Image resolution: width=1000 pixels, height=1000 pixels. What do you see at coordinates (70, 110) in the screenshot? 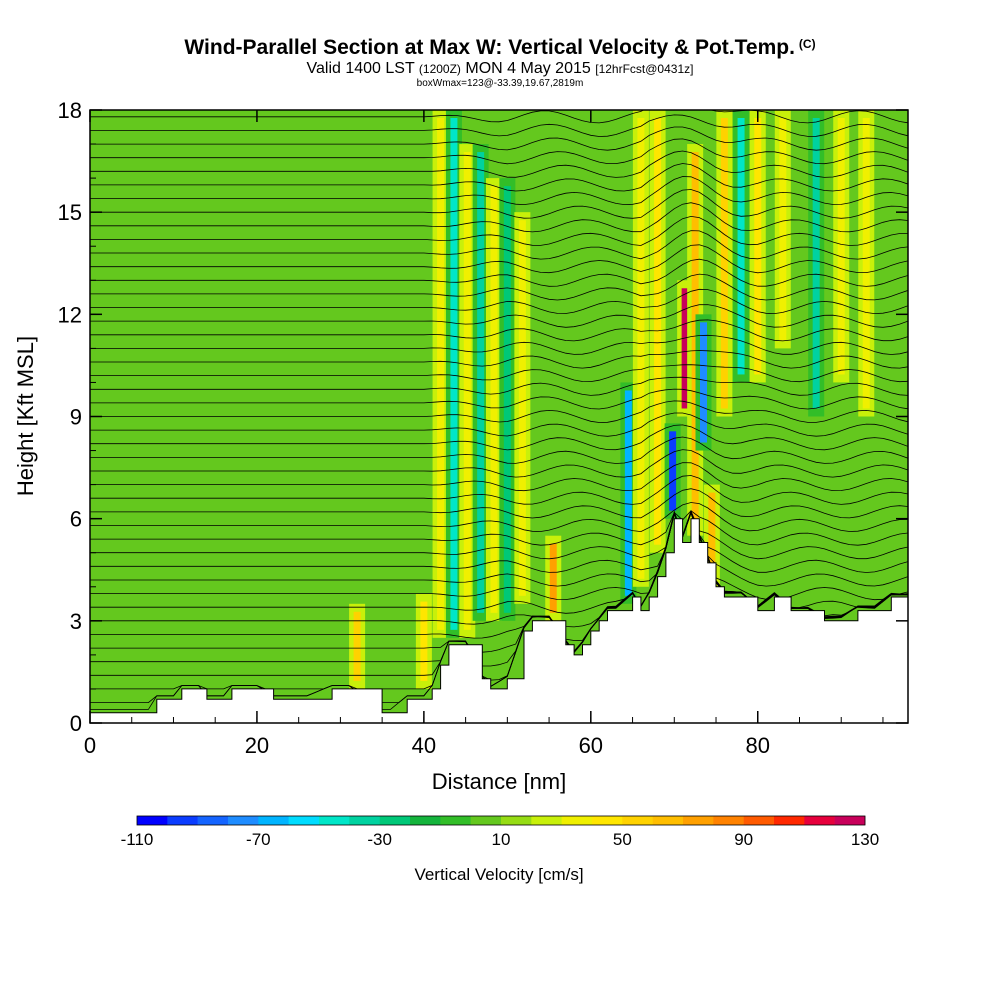
I see `y-tick-label-6: 18` at bounding box center [70, 110].